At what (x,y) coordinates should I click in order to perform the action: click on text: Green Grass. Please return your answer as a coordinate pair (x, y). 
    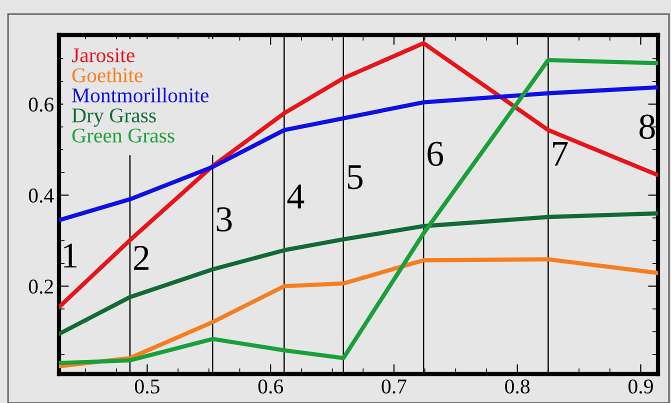
    Looking at the image, I should click on (123, 135).